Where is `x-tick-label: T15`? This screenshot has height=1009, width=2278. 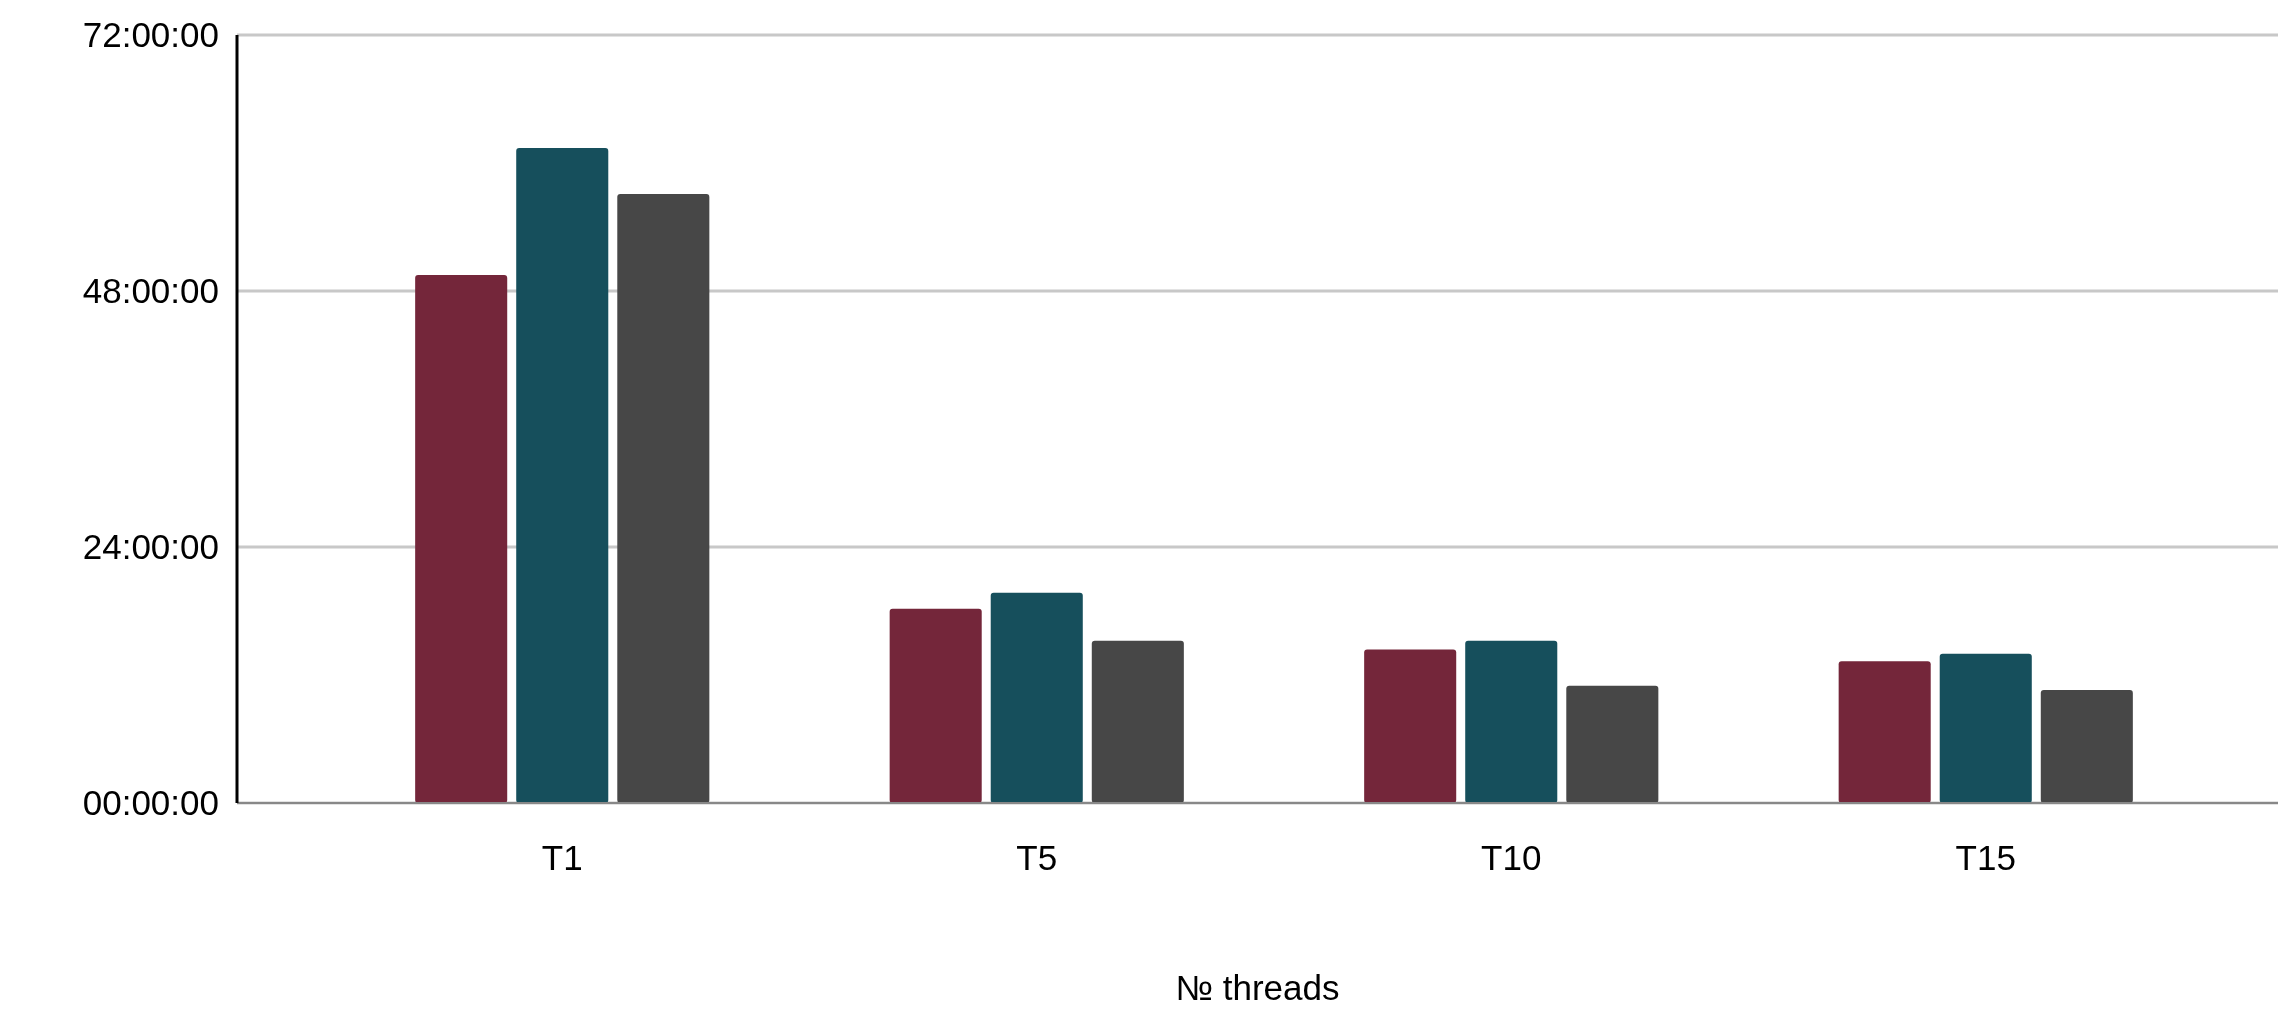
x-tick-label: T15 is located at coordinates (1985, 857).